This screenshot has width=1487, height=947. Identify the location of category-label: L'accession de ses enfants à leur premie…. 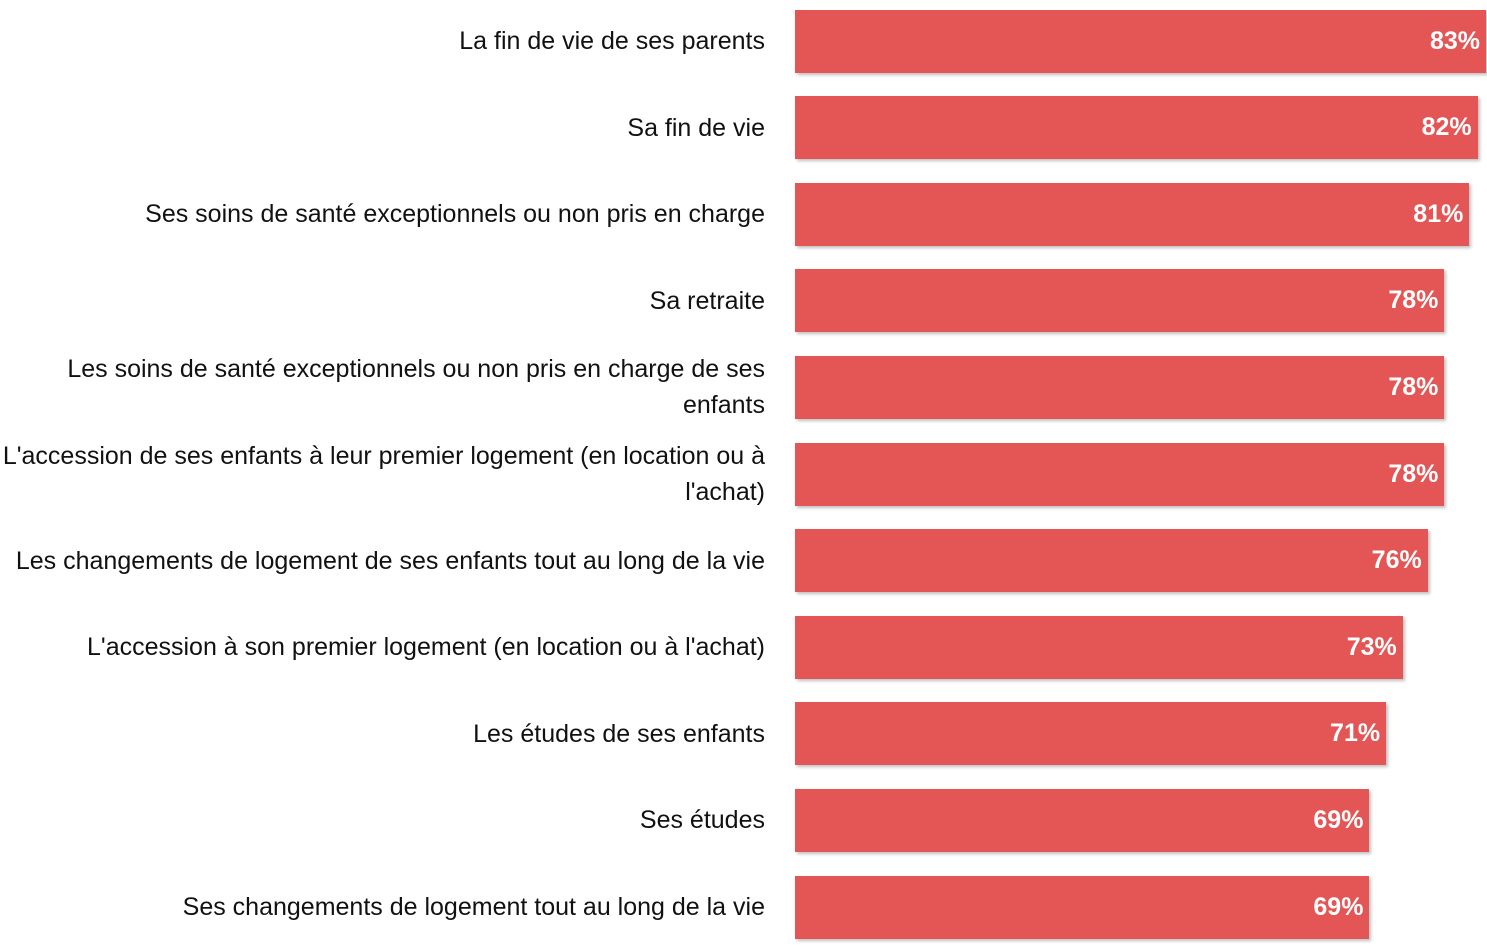
(383, 474).